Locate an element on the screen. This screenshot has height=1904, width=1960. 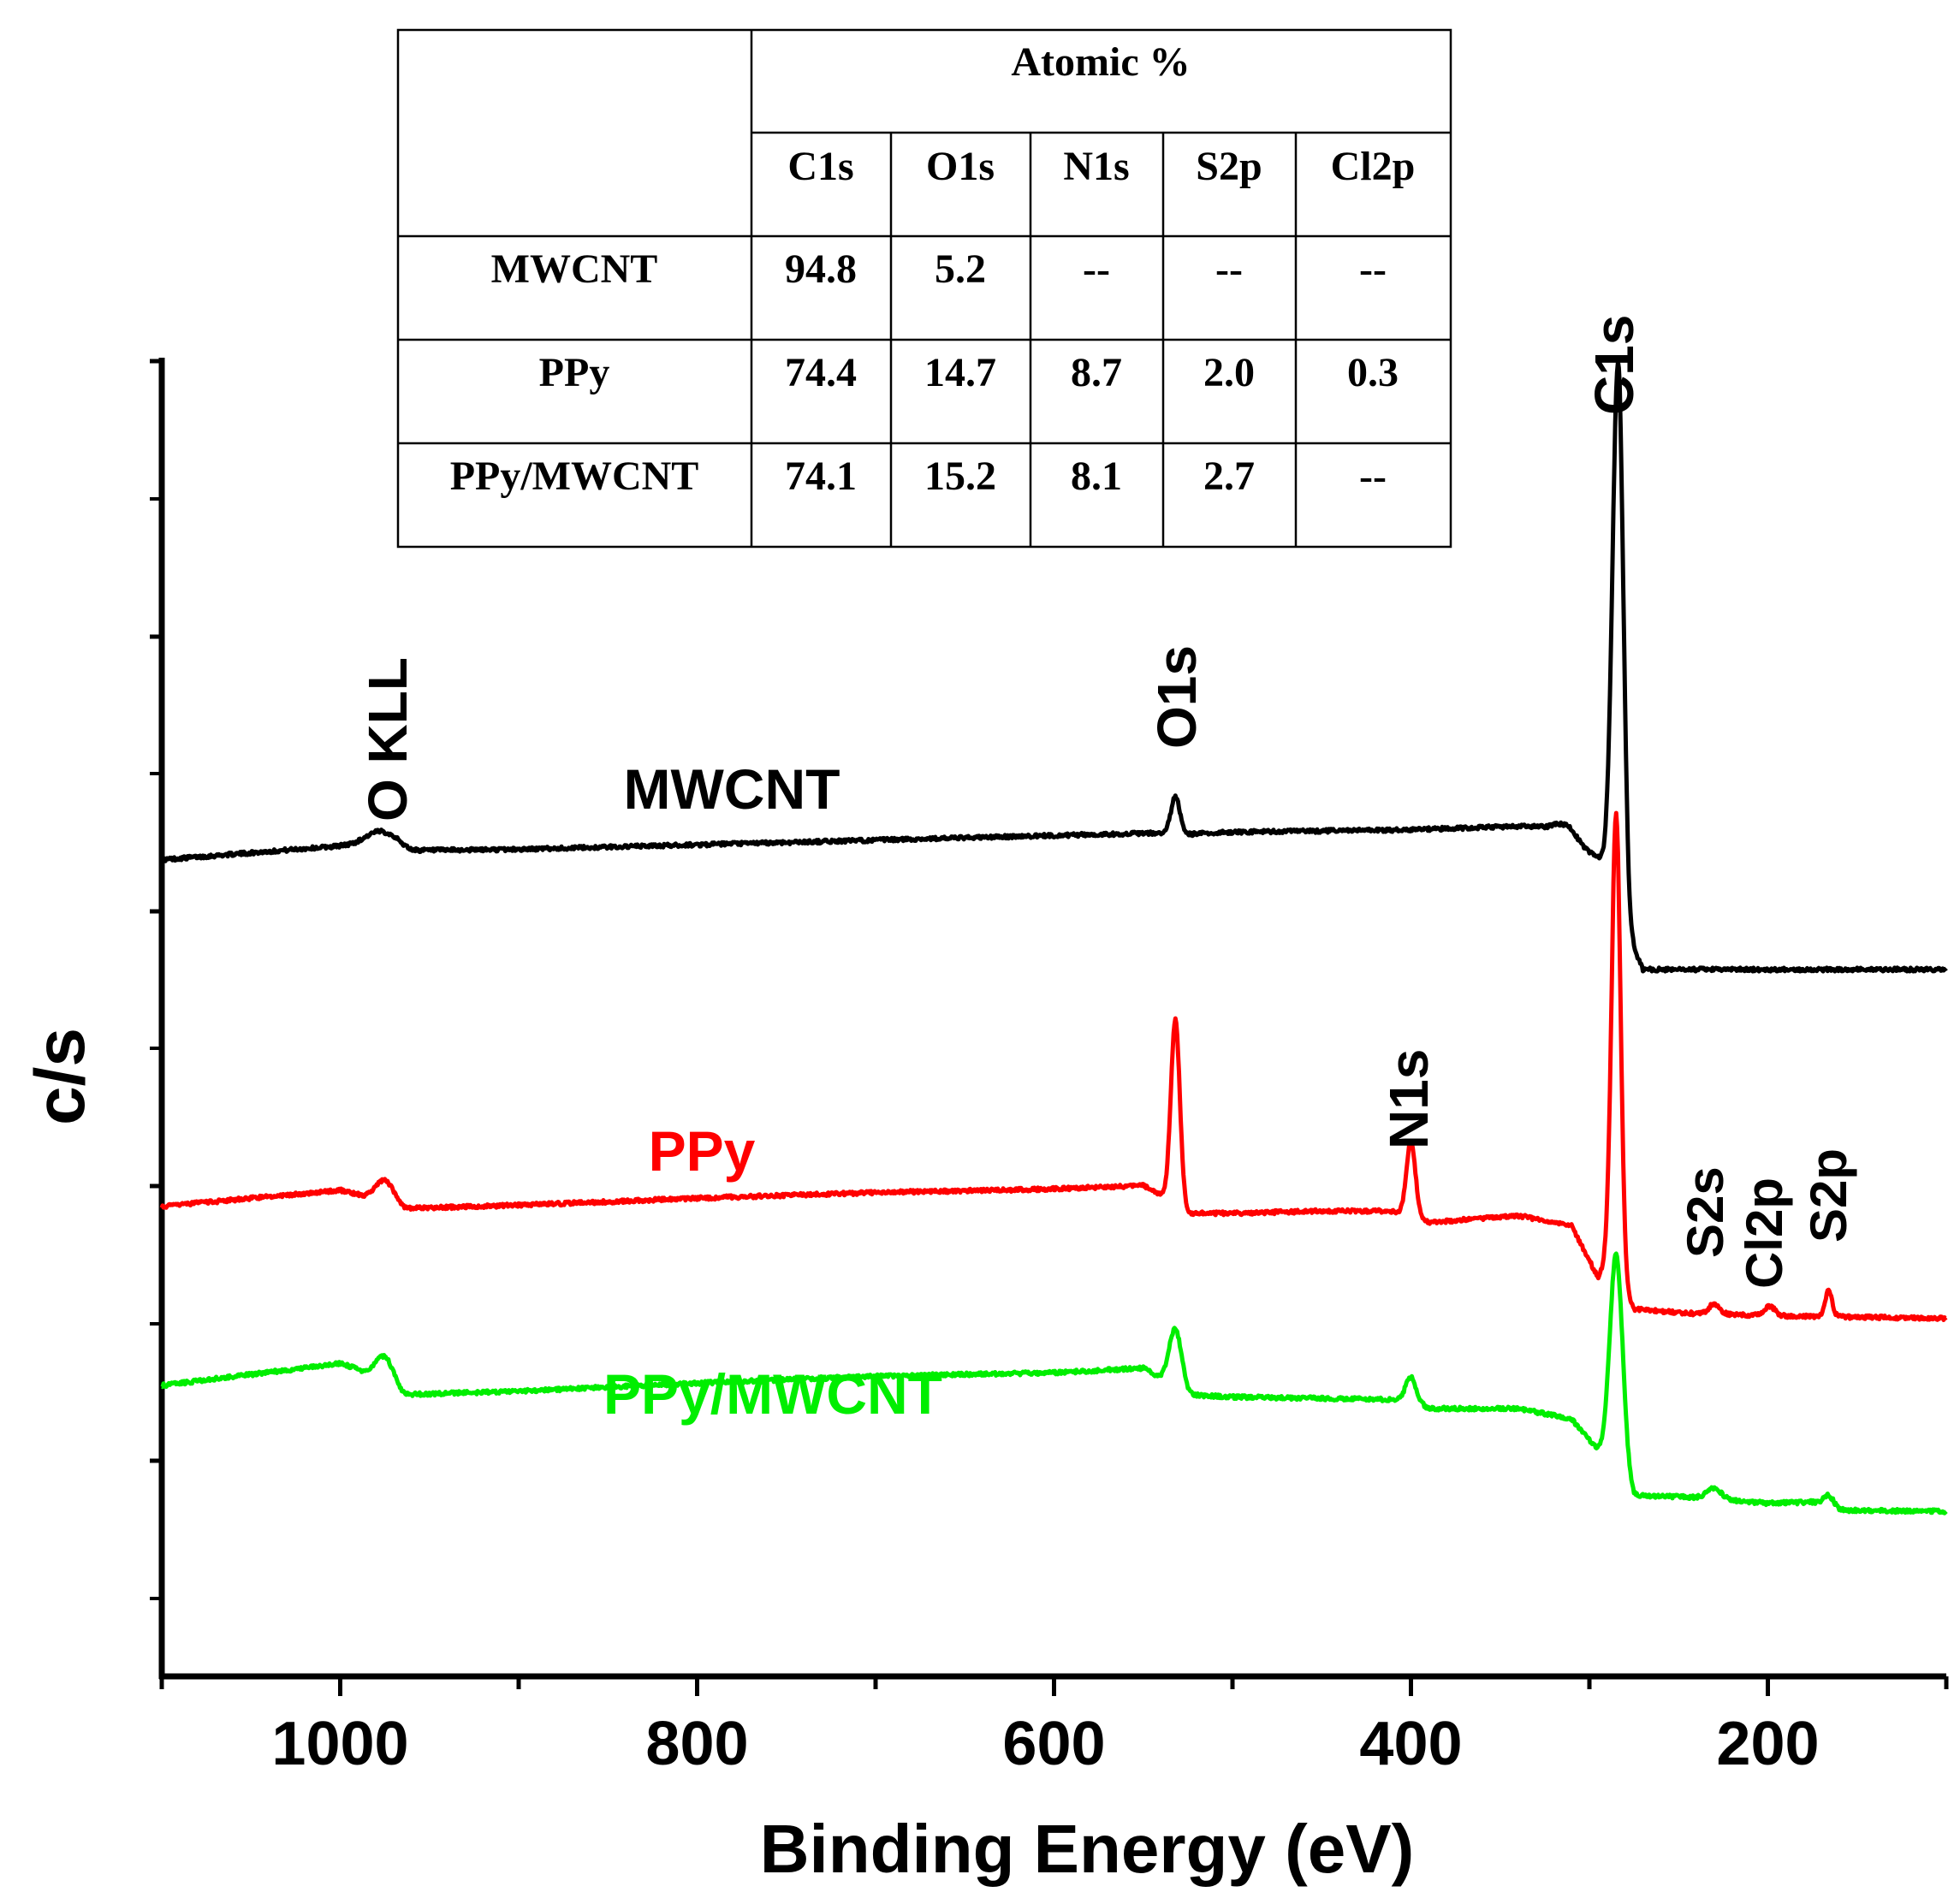
table-row-label: PPy/MWCNT is located at coordinates (574, 476).